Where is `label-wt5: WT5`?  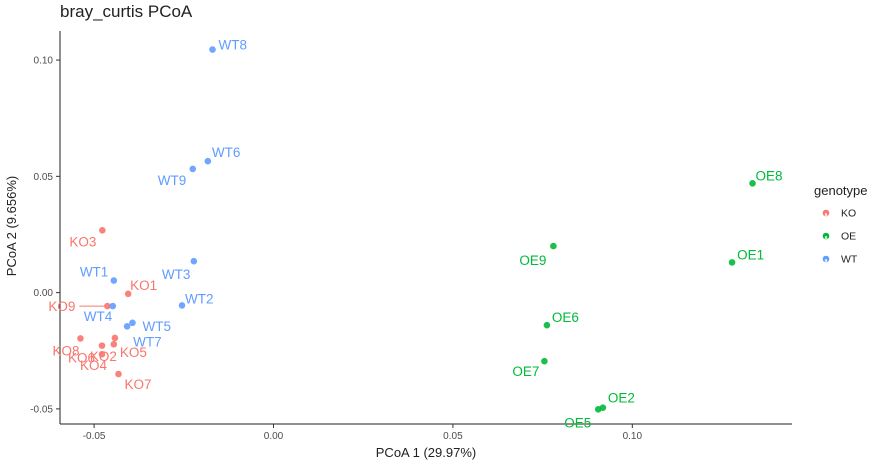 label-wt5: WT5 is located at coordinates (156, 326).